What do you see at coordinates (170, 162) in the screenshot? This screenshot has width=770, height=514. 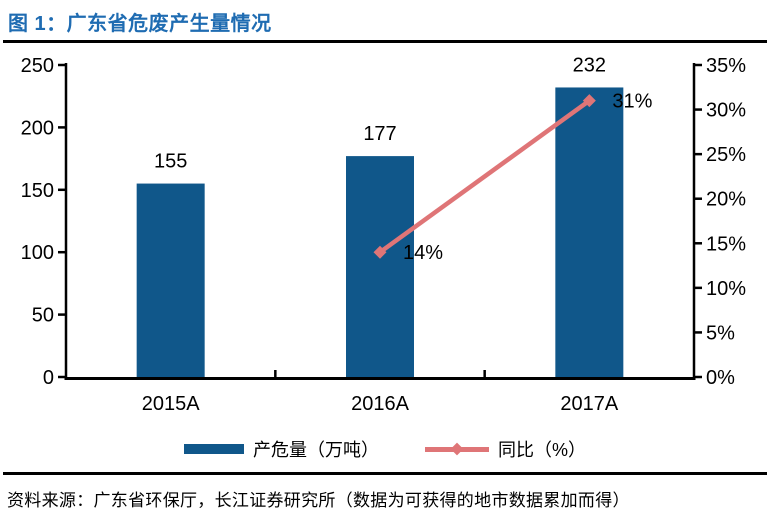 I see `bar-value-label: 155` at bounding box center [170, 162].